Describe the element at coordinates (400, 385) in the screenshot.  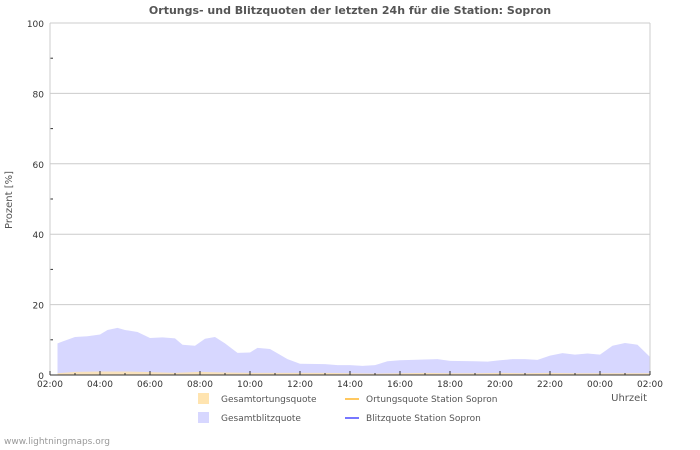
I see `x-tick-label: 16:00` at that location.